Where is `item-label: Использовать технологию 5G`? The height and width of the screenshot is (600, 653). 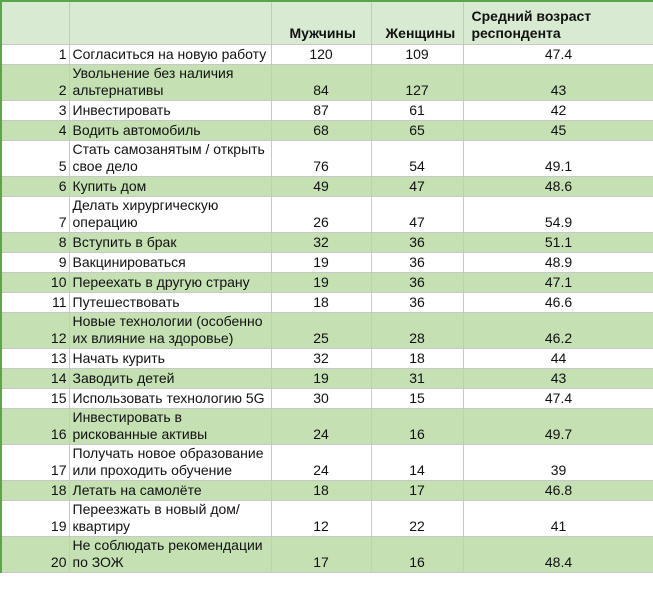 item-label: Использовать технологию 5G is located at coordinates (170, 398).